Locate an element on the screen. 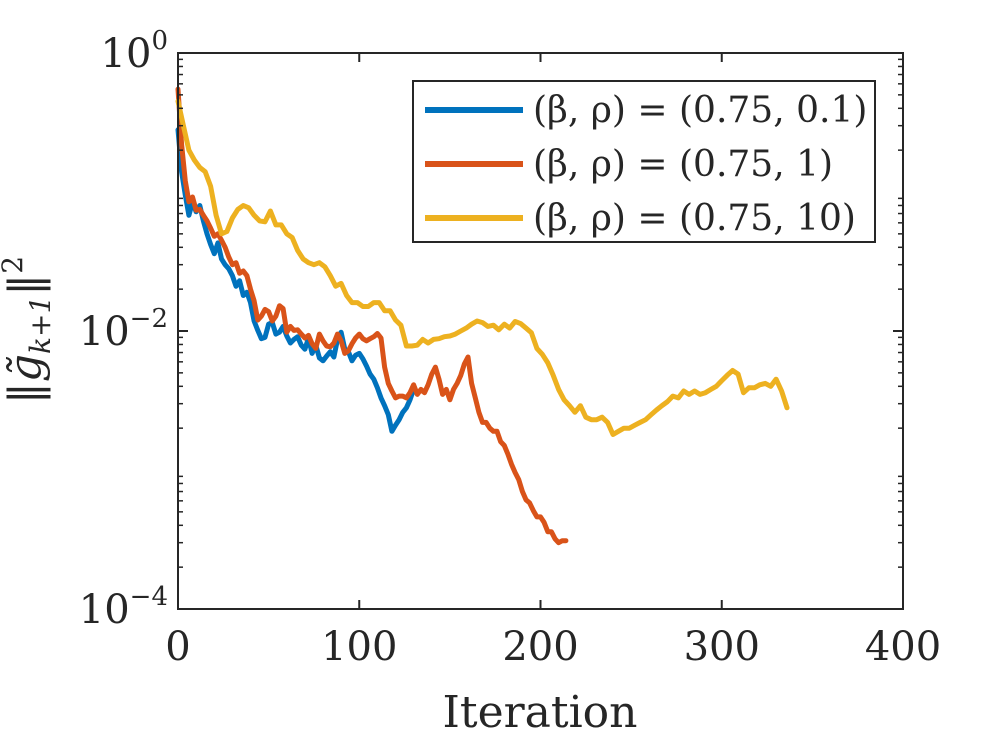  y-tick-label: 10⁻² is located at coordinates (123, 329).